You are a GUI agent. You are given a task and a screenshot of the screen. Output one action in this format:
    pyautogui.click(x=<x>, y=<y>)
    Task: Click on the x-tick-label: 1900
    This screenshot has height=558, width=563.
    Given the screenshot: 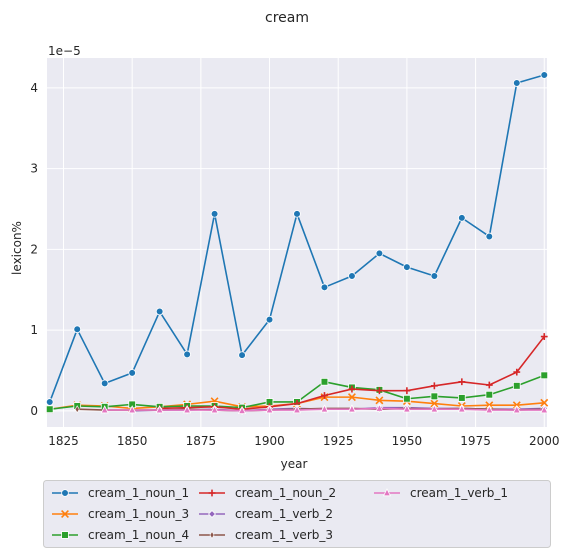 What is the action you would take?
    pyautogui.click(x=269, y=441)
    